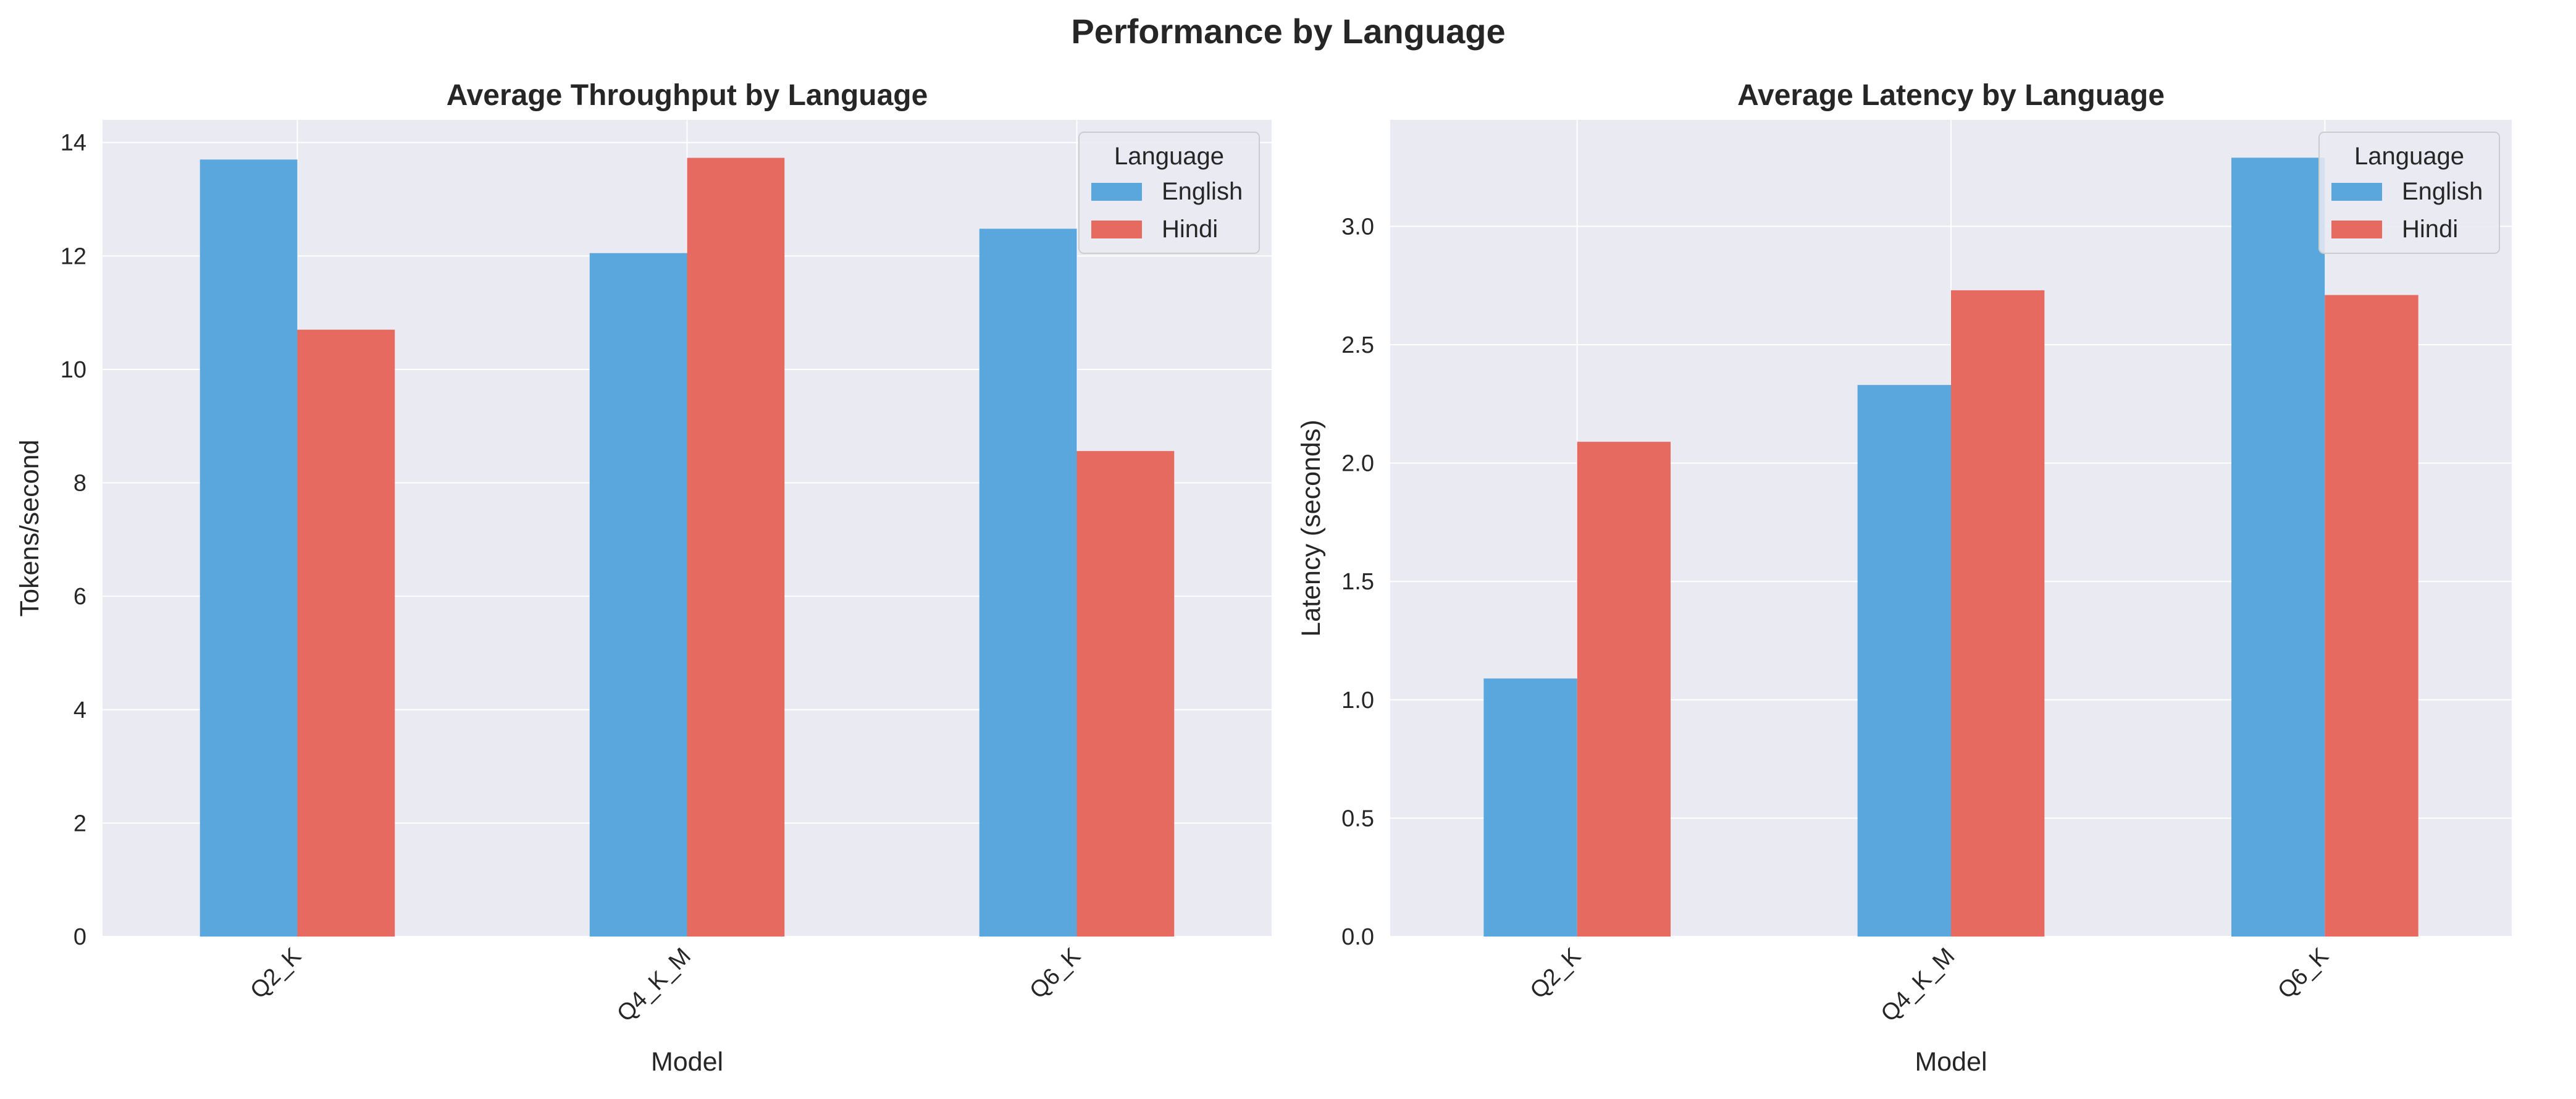 The height and width of the screenshot is (1099, 2576). What do you see at coordinates (275, 974) in the screenshot?
I see `throughput-x-tick-label: Q2_K` at bounding box center [275, 974].